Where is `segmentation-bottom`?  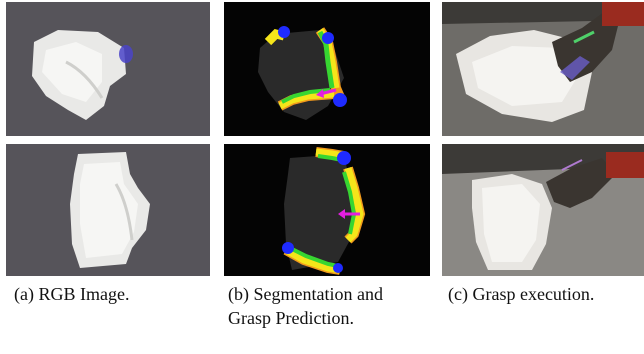
segmentation-bottom is located at coordinates (327, 210).